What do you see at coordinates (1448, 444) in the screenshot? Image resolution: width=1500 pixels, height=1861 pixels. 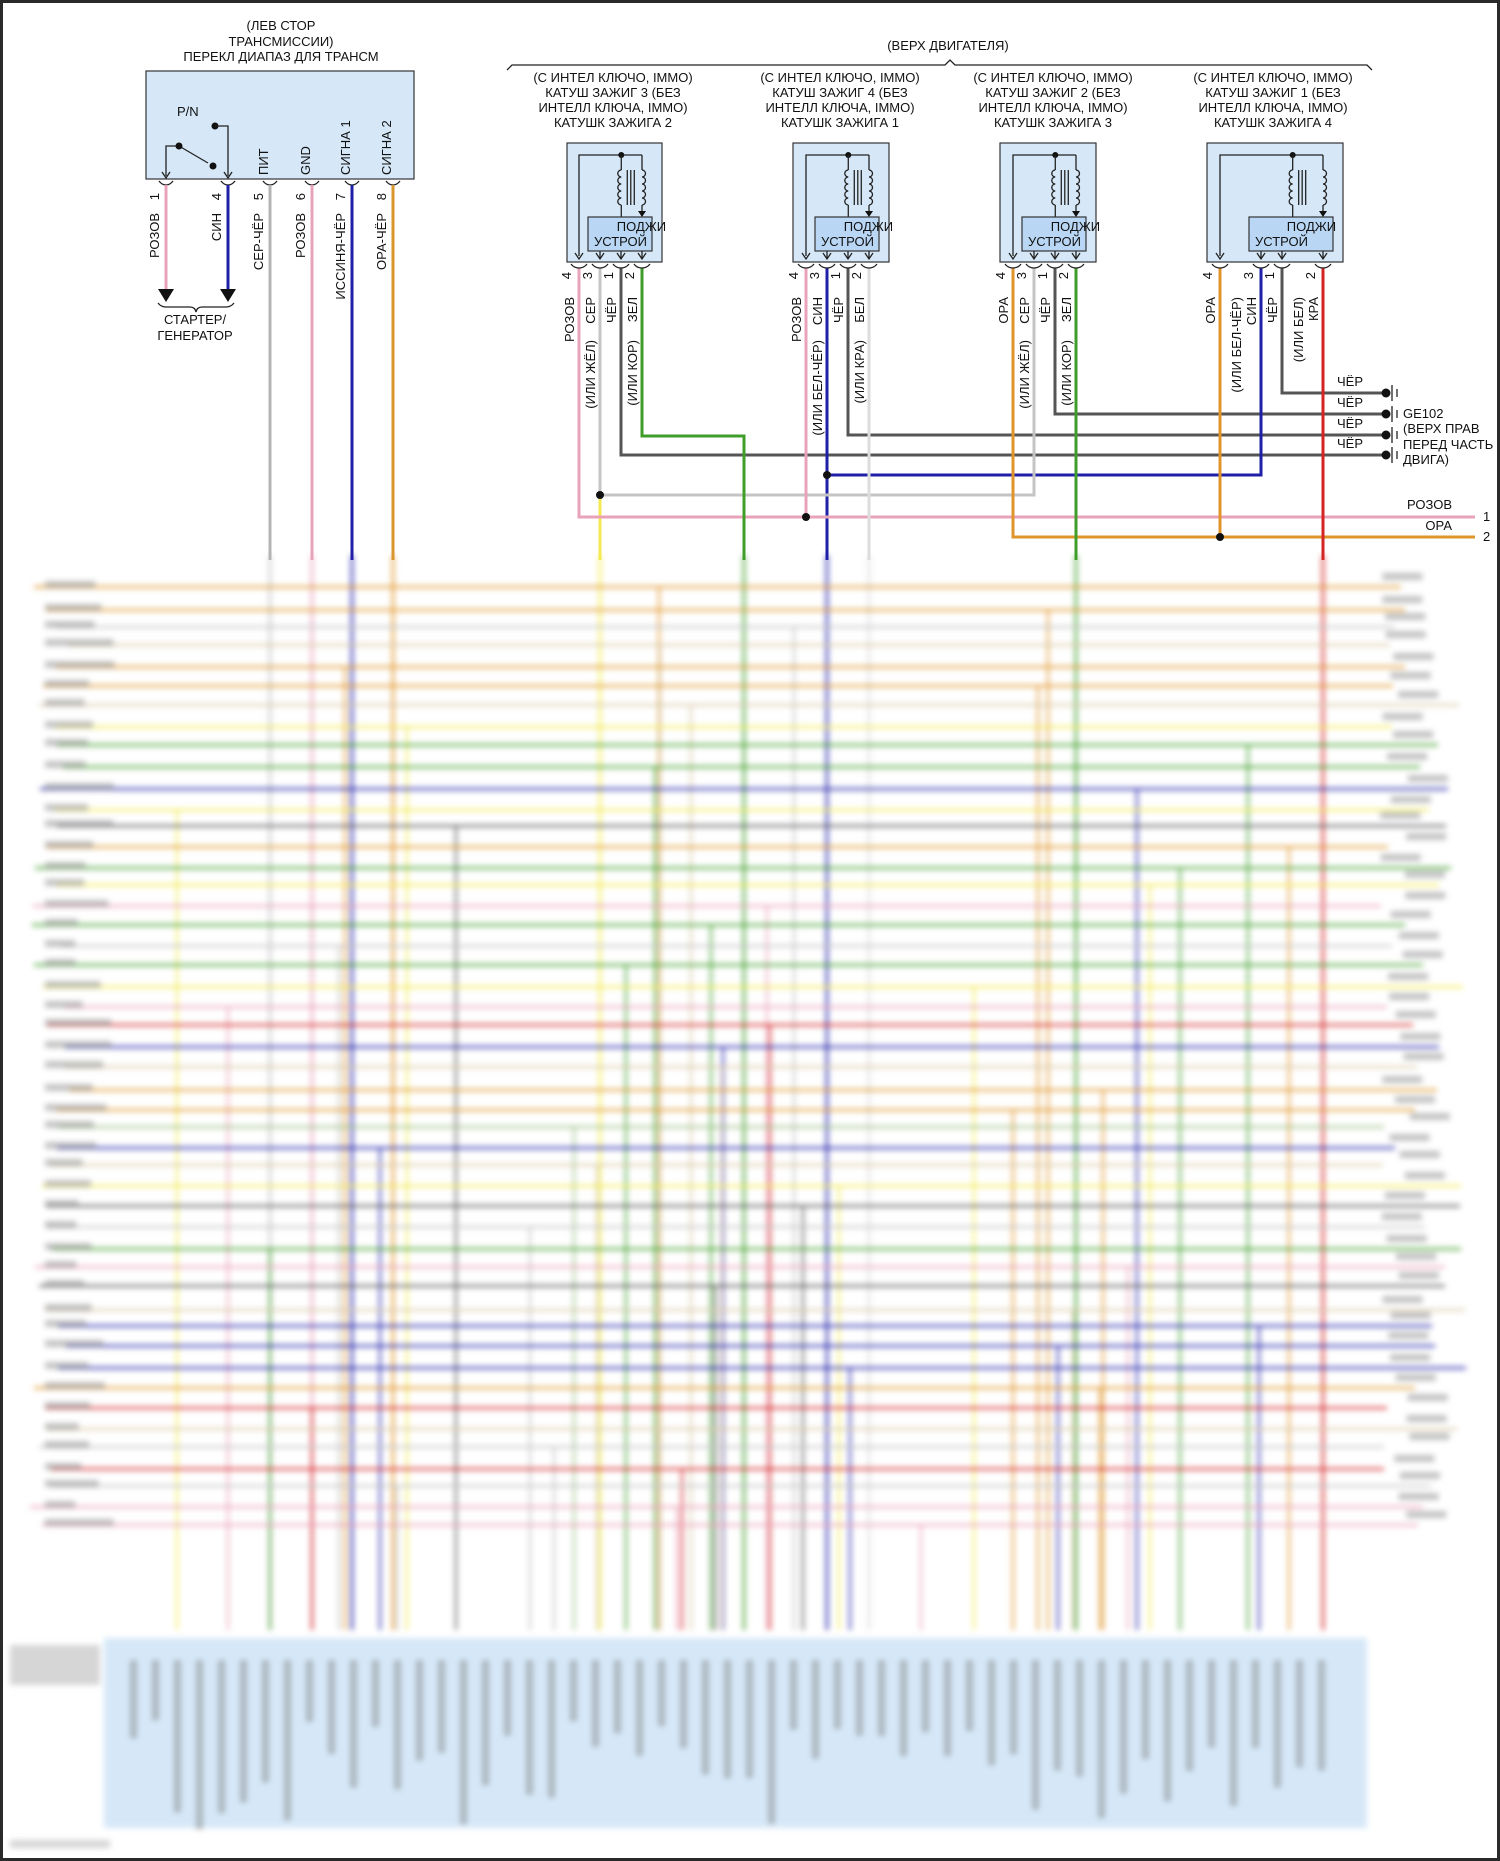 I see `ground-location-2: ПЕРЕД ЧАСТЬ` at bounding box center [1448, 444].